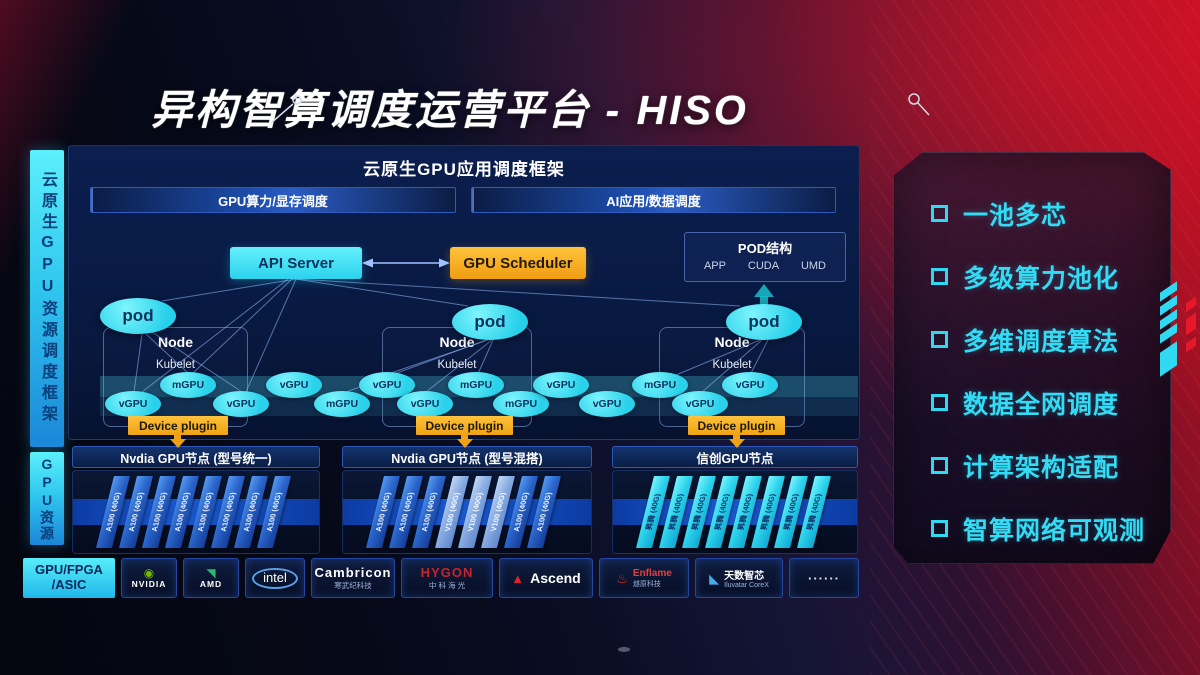 This screenshot has width=1200, height=675. I want to click on vendor-subtitle: 中 科 海 光, so click(447, 585).